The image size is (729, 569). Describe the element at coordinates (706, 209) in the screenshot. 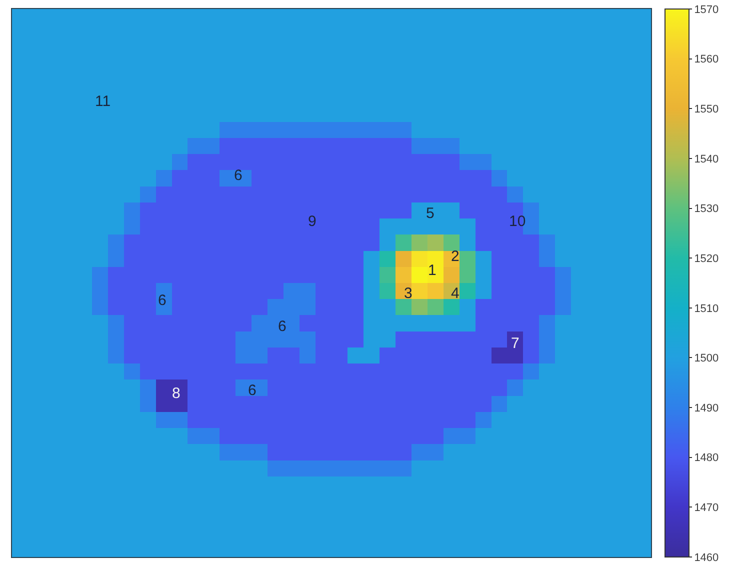

I see `color-bar-label: 1530` at that location.